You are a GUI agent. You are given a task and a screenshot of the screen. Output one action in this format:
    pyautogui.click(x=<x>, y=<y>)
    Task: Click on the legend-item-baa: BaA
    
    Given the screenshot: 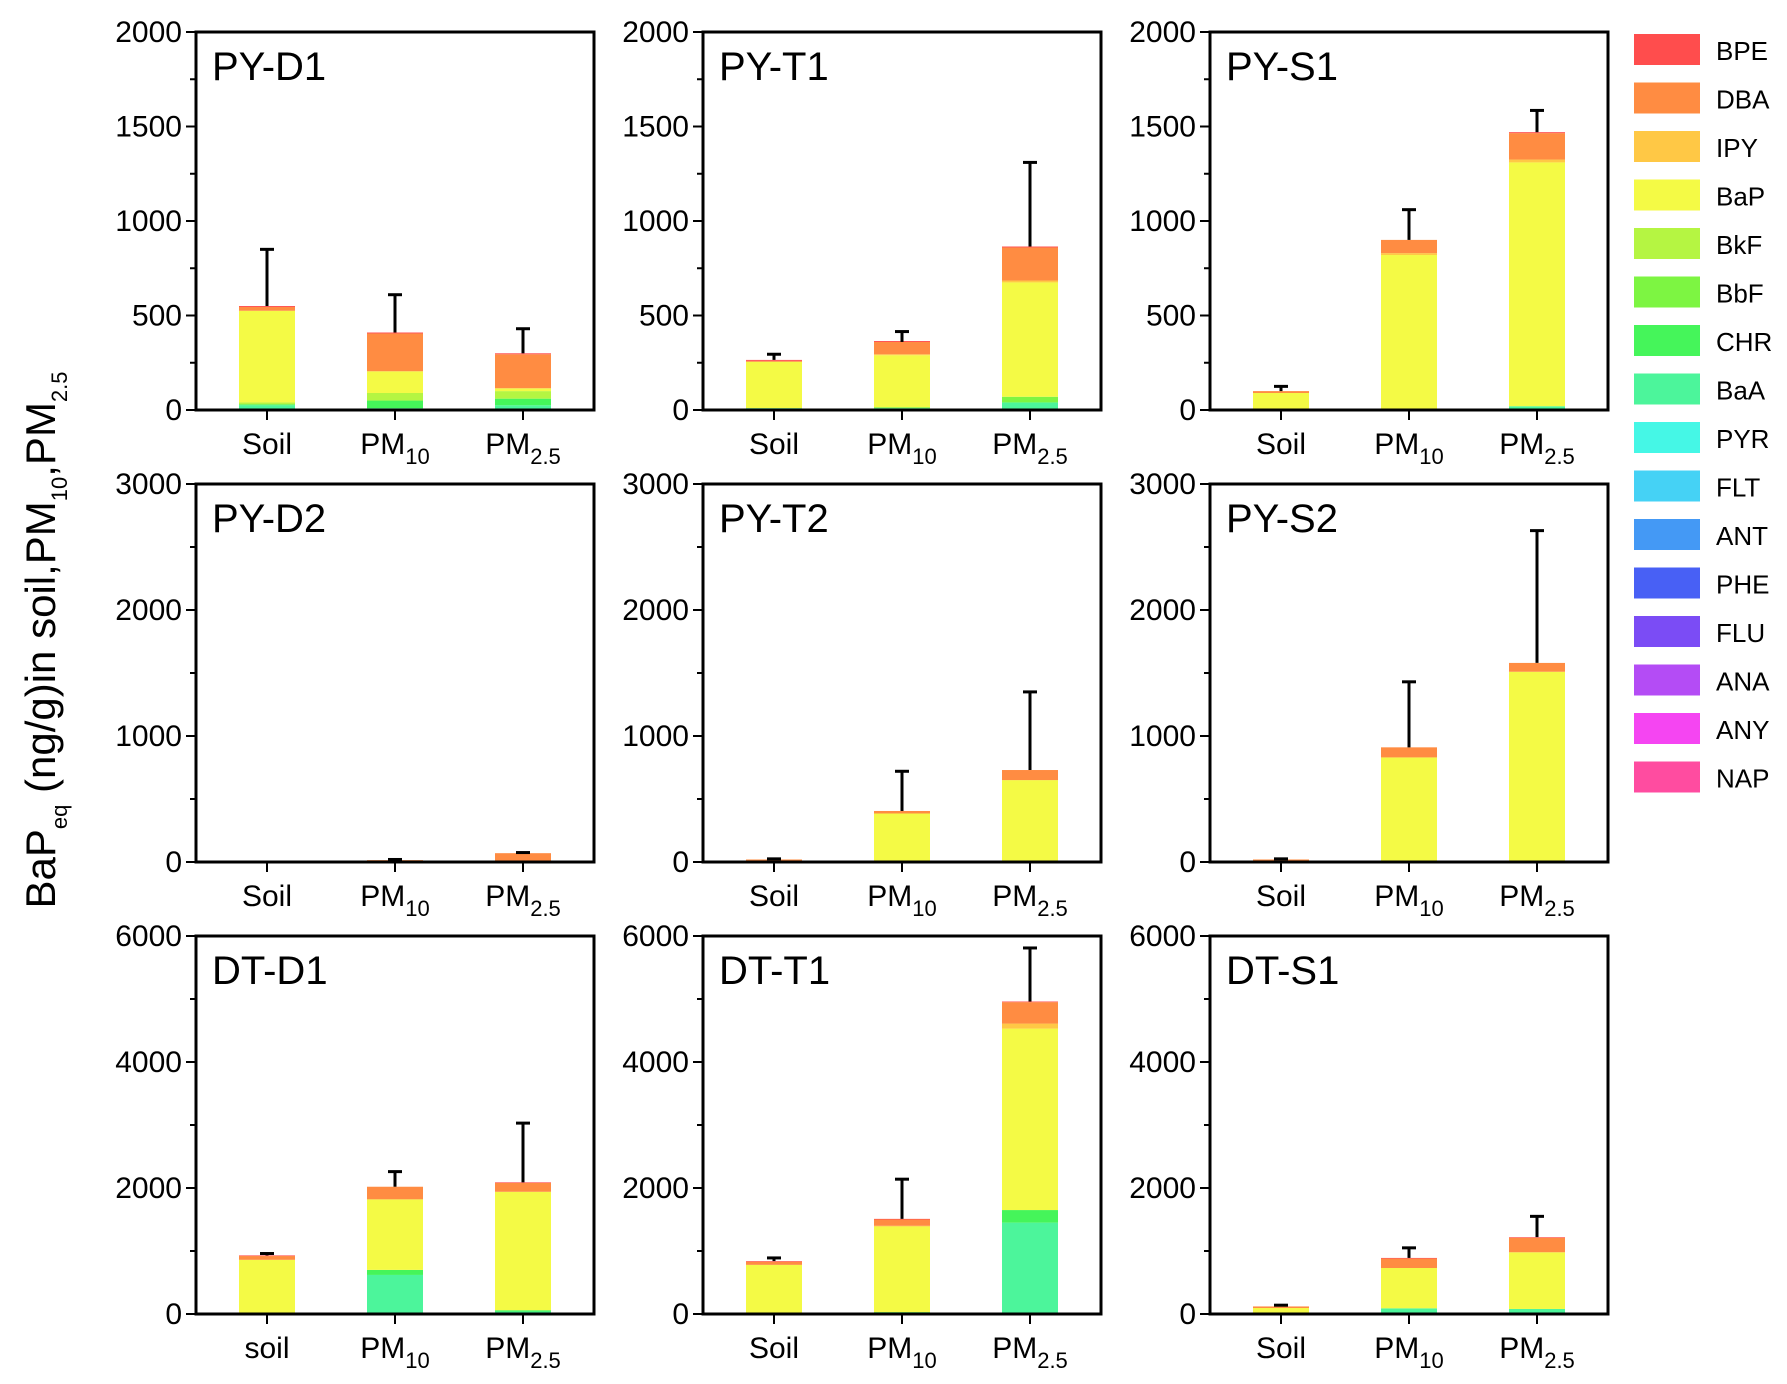 What is the action you would take?
    pyautogui.click(x=1700, y=389)
    